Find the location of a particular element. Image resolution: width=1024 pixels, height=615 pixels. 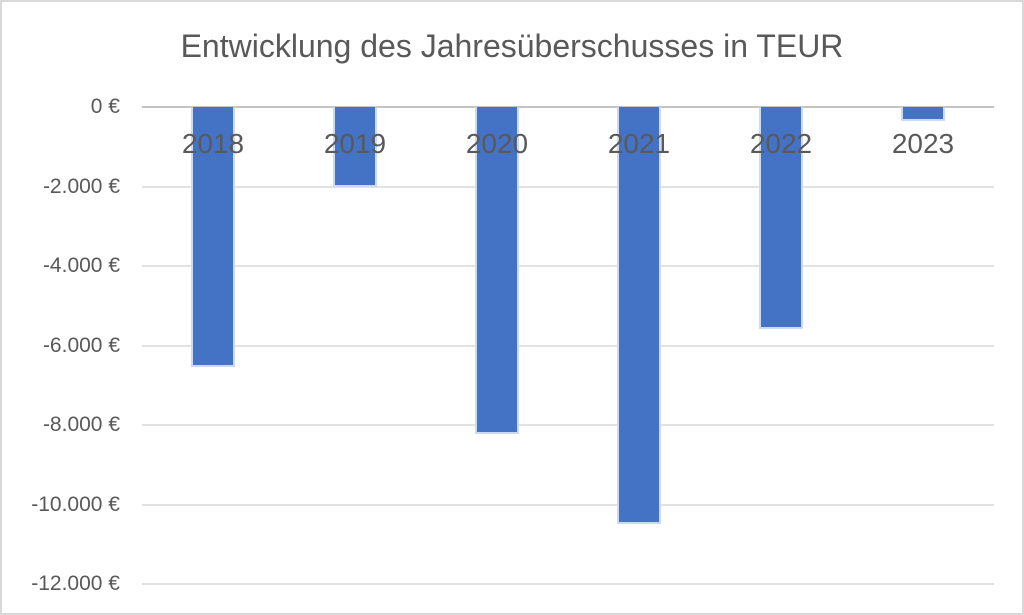

bar-2020 is located at coordinates (497, 271).